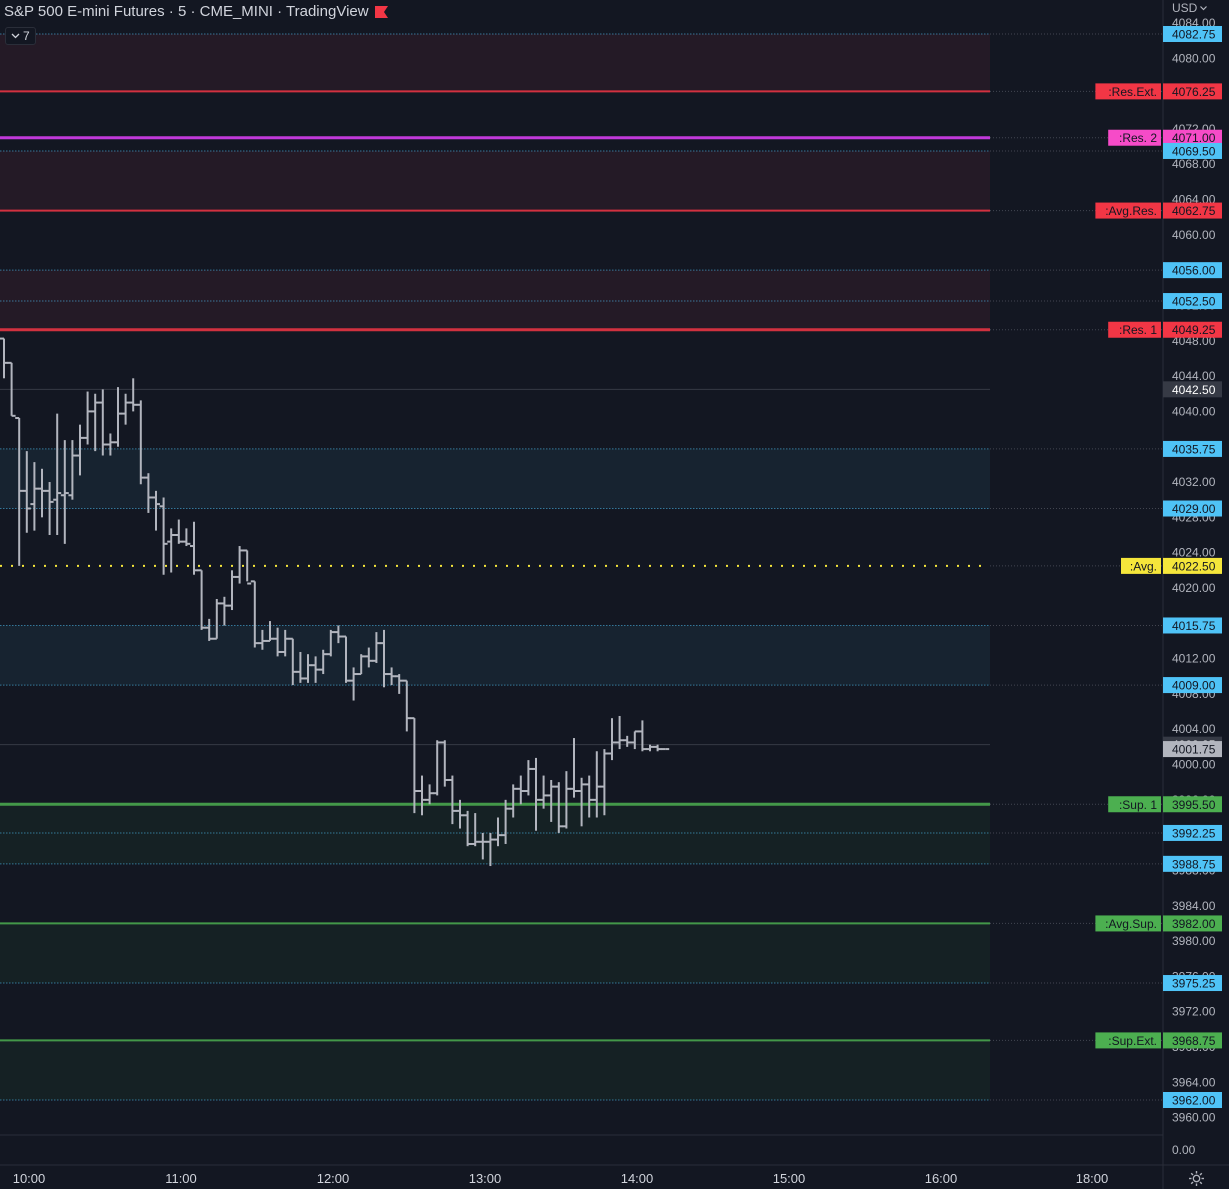 The height and width of the screenshot is (1189, 1229). Describe the element at coordinates (1134, 329) in the screenshot. I see `level-name-tag: :Res. 1` at that location.